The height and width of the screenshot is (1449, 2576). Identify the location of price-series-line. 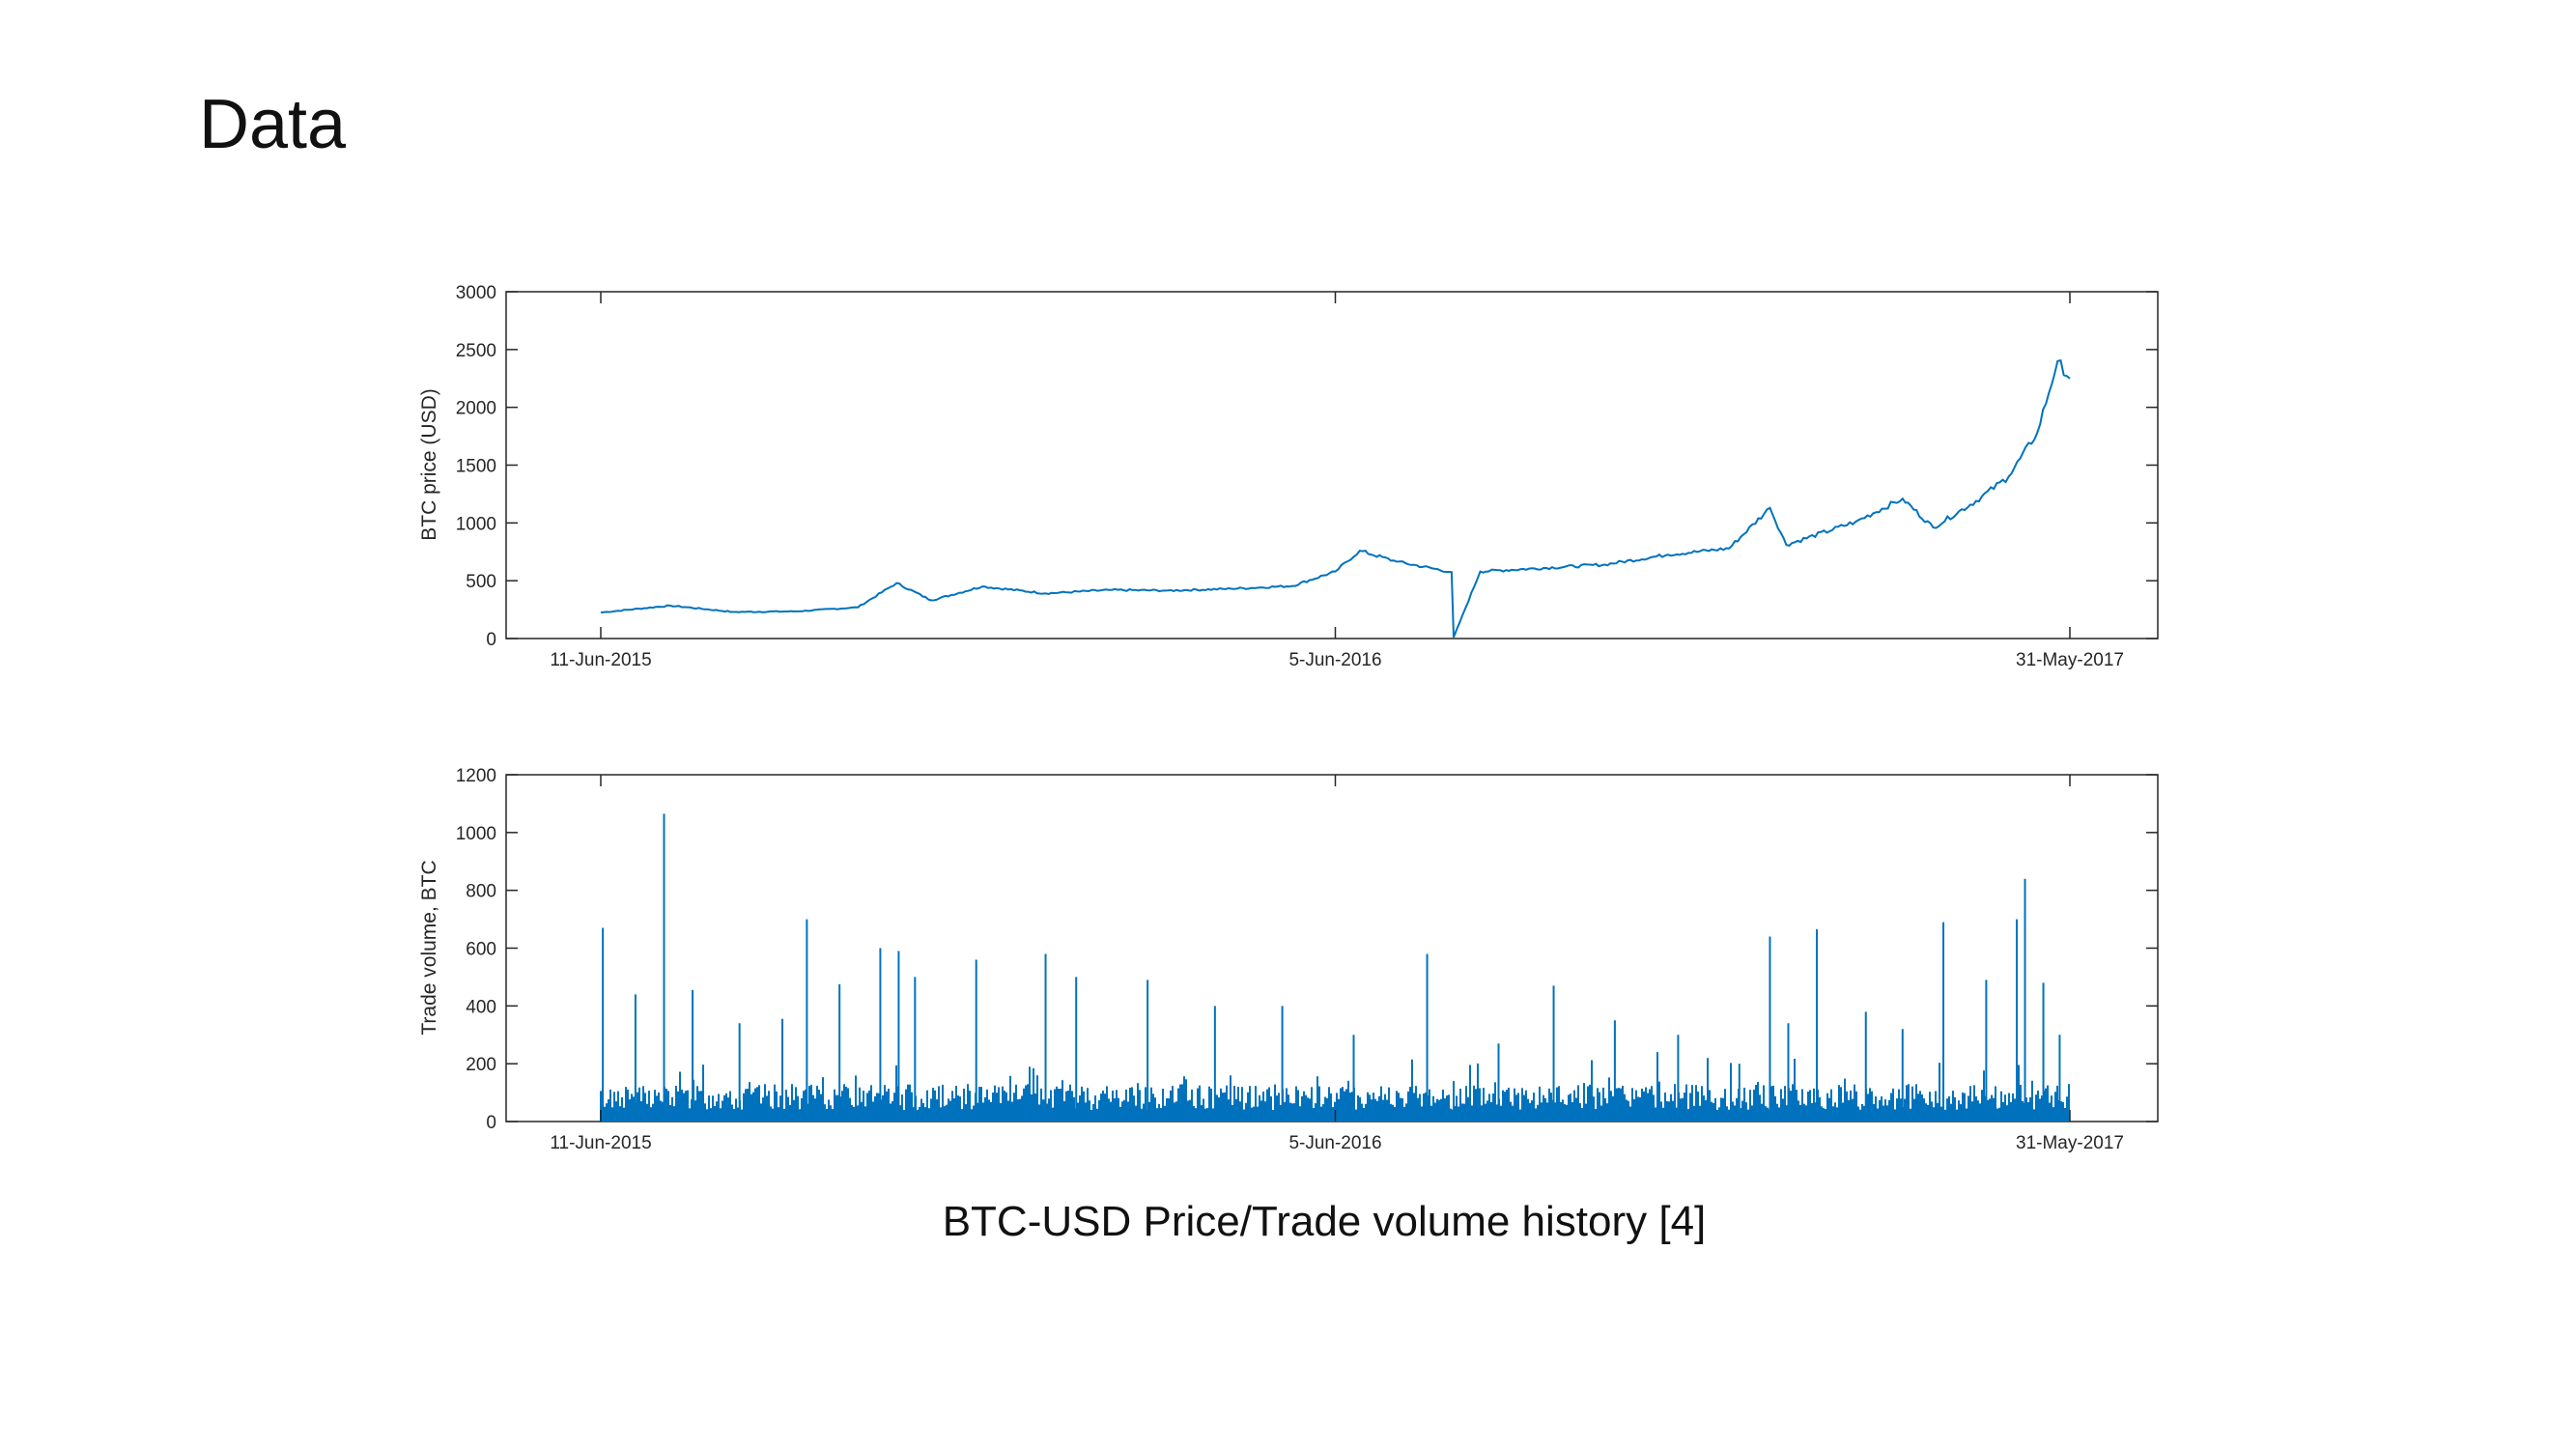
(1335, 499).